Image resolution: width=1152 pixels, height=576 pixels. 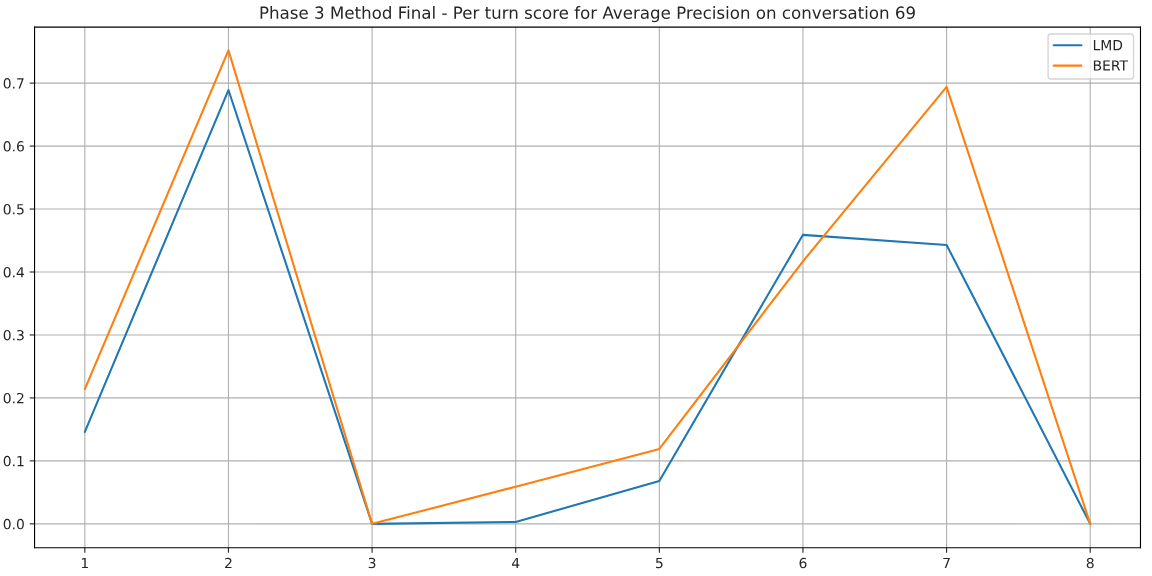 I want to click on y-tick-label: 0.5, so click(x=13, y=209).